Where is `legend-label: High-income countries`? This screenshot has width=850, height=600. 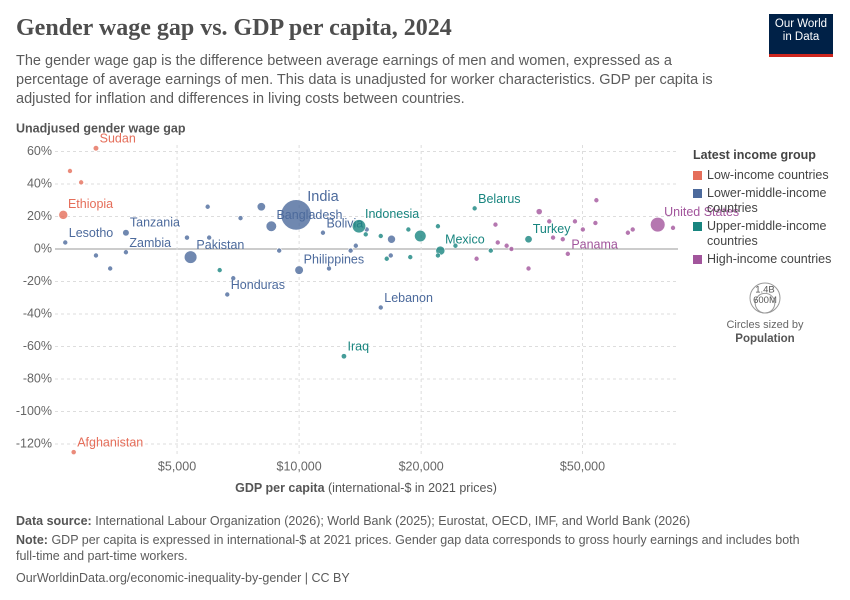
legend-label: High-income countries is located at coordinates (769, 259).